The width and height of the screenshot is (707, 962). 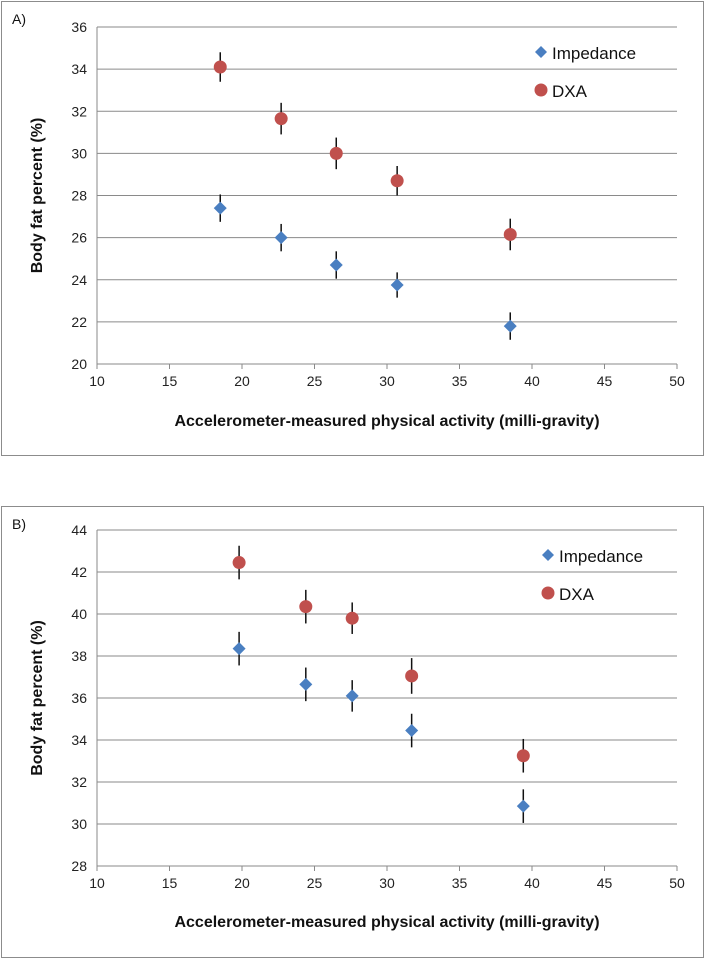 I want to click on panel-label: B), so click(x=19, y=524).